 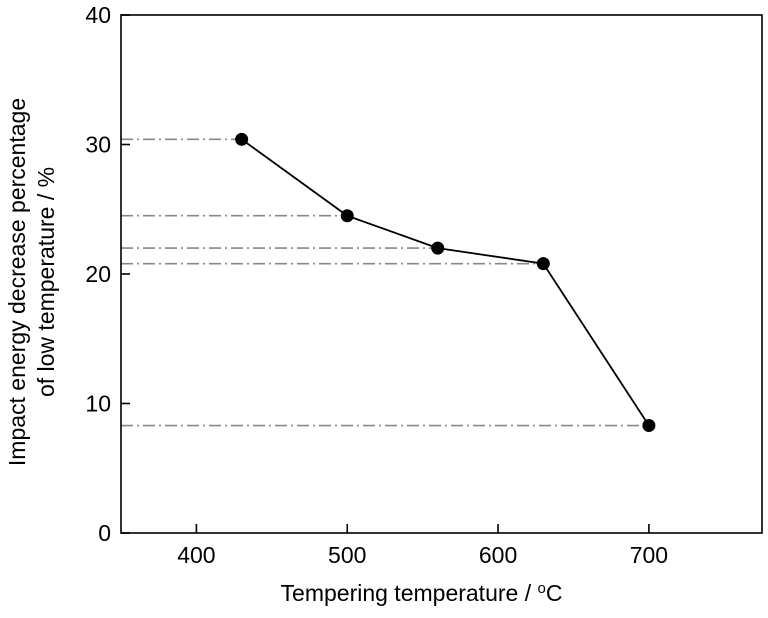 I want to click on y-axis-title-line1: Impact energy decrease percentage, so click(x=17, y=282).